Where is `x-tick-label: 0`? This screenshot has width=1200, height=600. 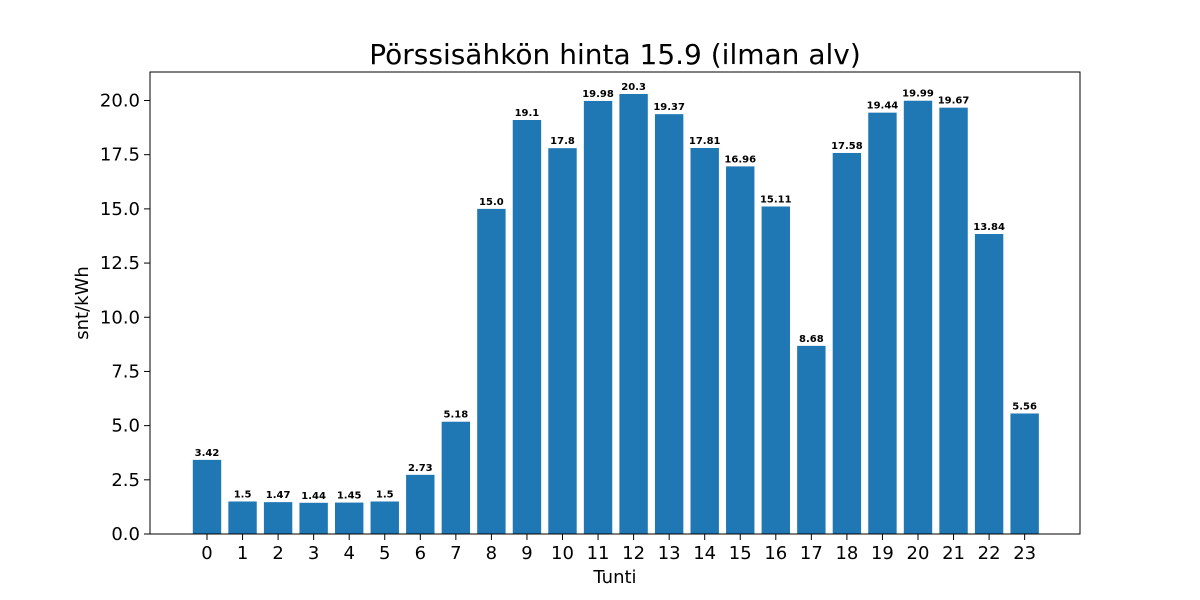
x-tick-label: 0 is located at coordinates (206, 553).